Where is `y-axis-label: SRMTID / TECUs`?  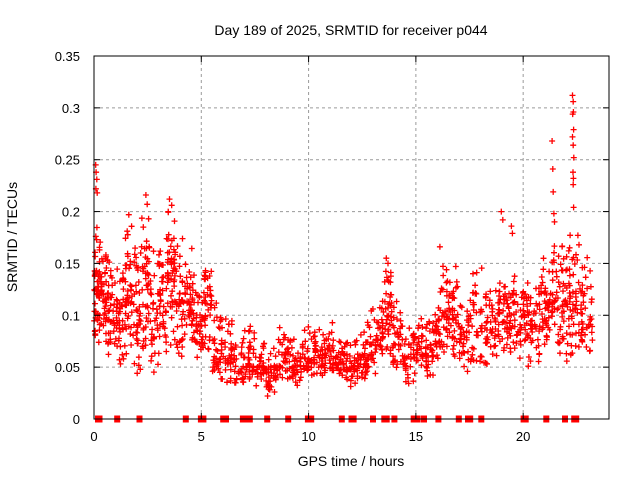 y-axis-label: SRMTID / TECUs is located at coordinates (12, 237).